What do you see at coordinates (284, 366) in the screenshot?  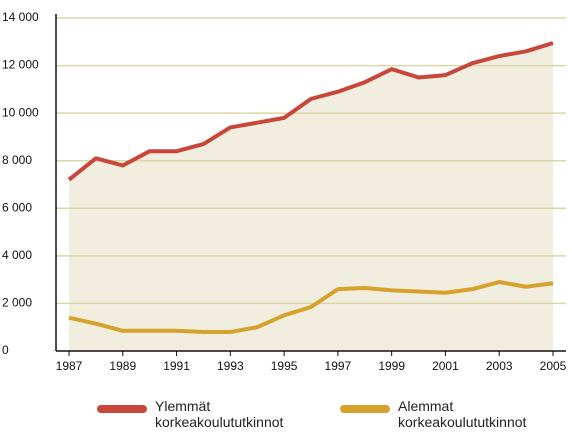 I see `x-tick-label: 1995` at bounding box center [284, 366].